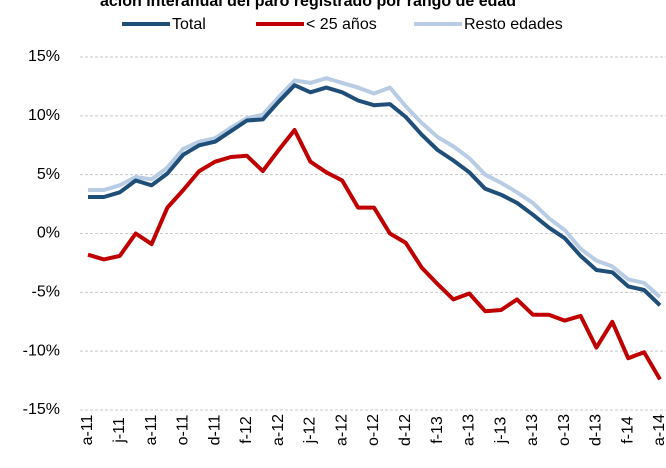 This screenshot has width=666, height=468. I want to click on x-tick-label: o-12, so click(373, 430).